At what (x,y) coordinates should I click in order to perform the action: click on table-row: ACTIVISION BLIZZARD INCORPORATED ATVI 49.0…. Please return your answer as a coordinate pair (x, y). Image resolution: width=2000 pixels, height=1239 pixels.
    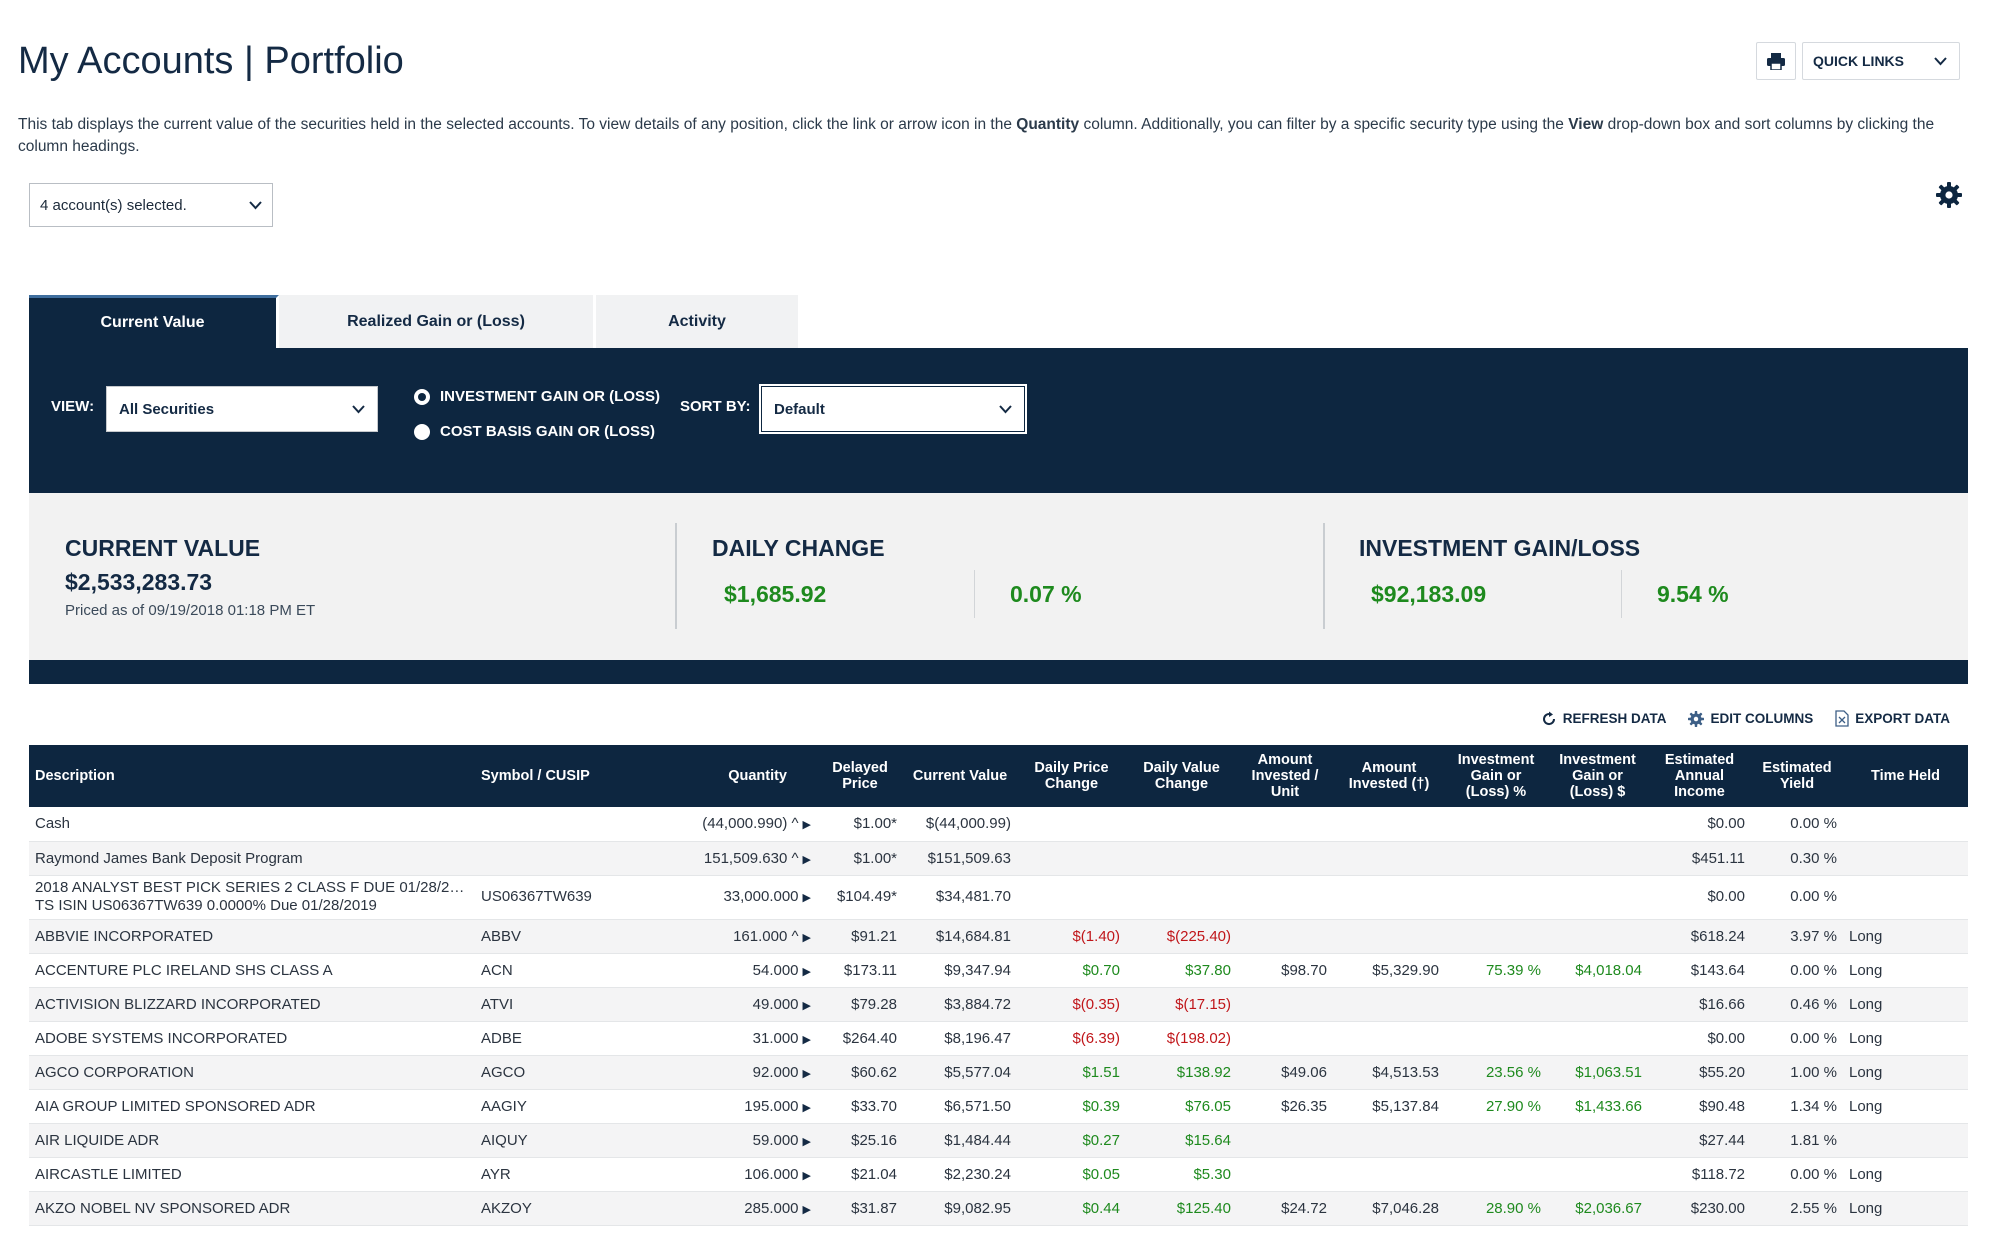
    Looking at the image, I should click on (998, 1004).